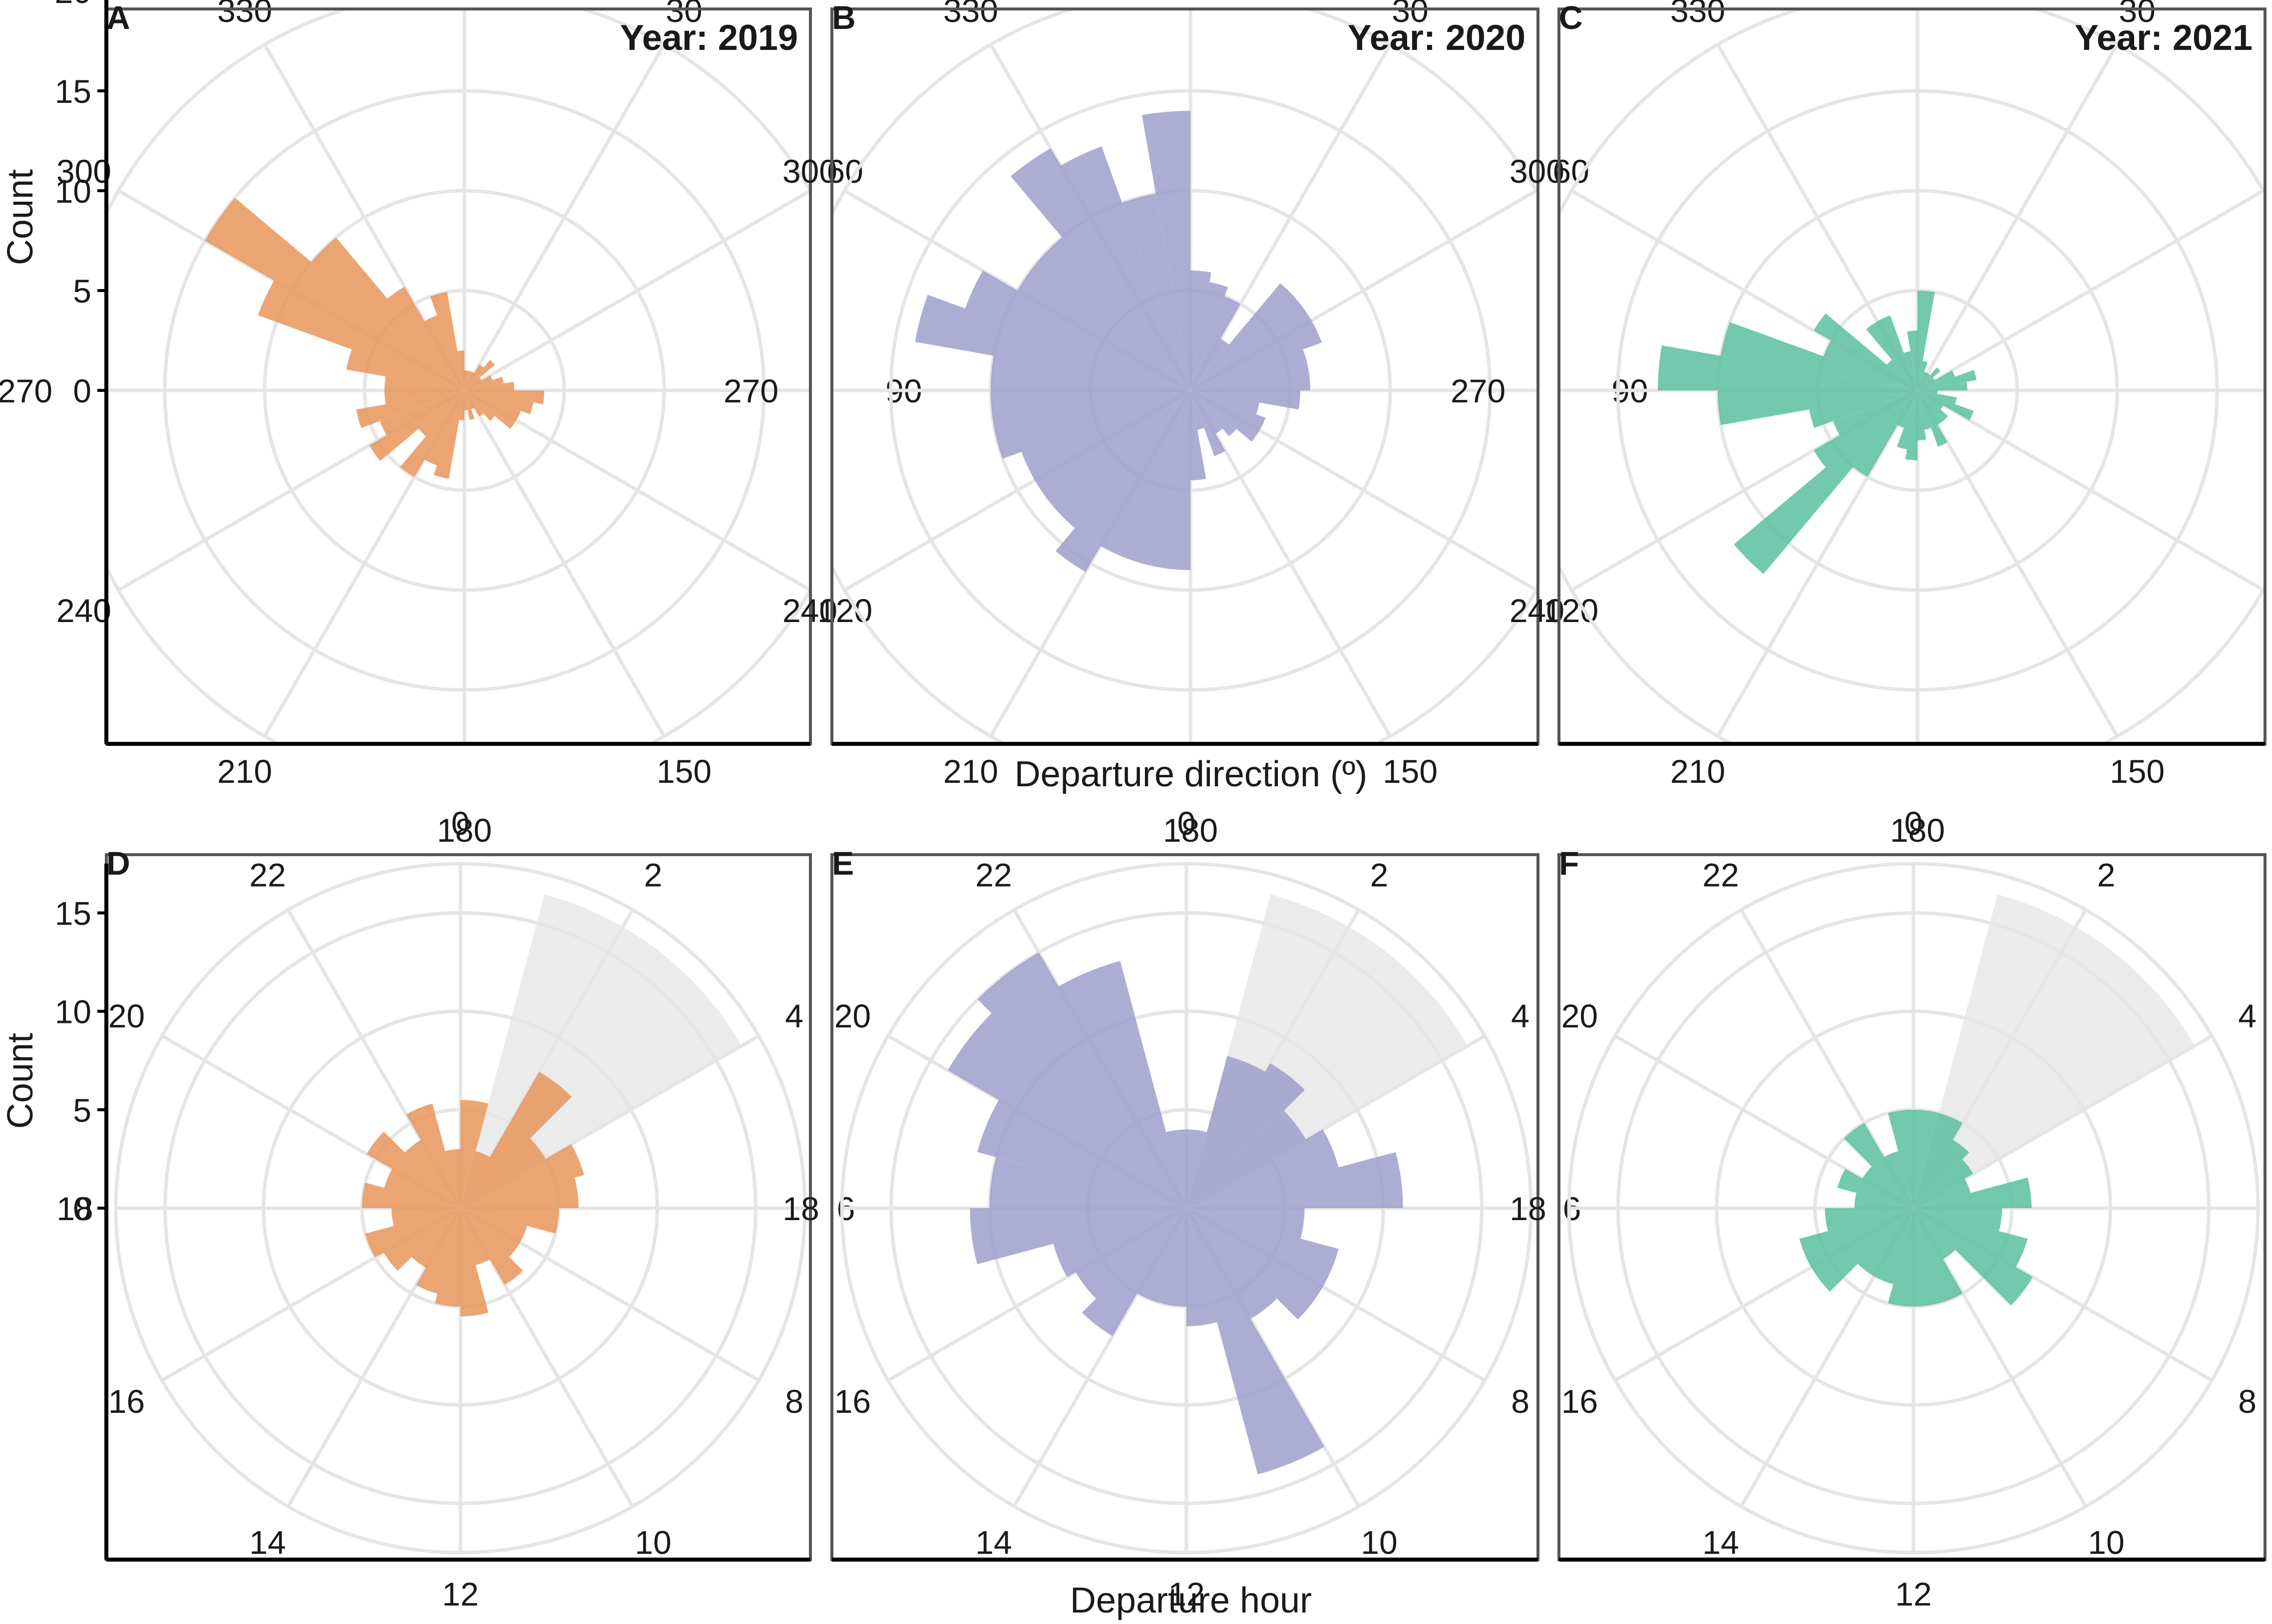 The width and height of the screenshot is (2272, 1624). What do you see at coordinates (82, 291) in the screenshot?
I see `y-tick-label: 5` at bounding box center [82, 291].